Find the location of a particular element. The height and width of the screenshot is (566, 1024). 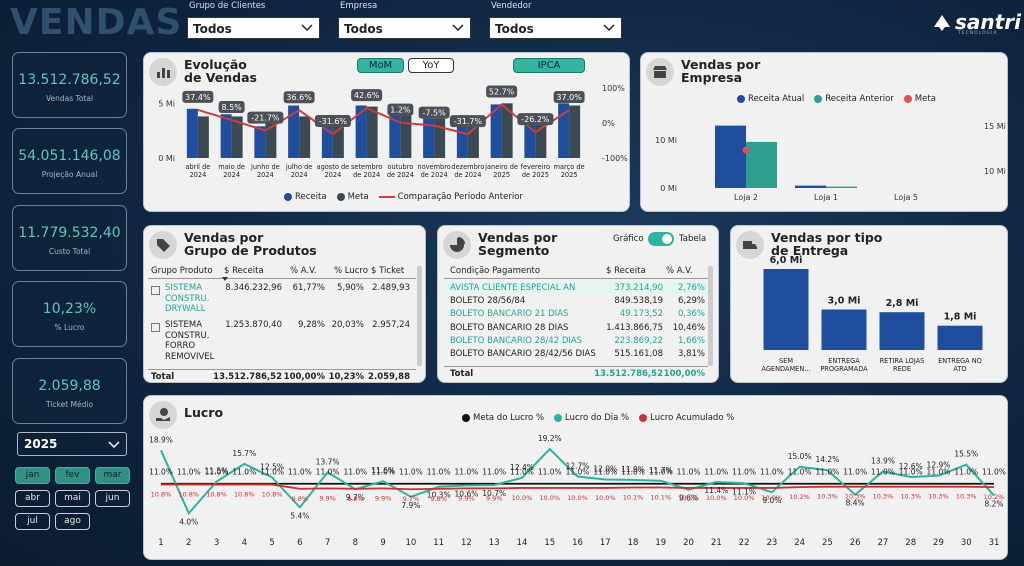

kpi-label: Vendas Total is located at coordinates (69, 98).